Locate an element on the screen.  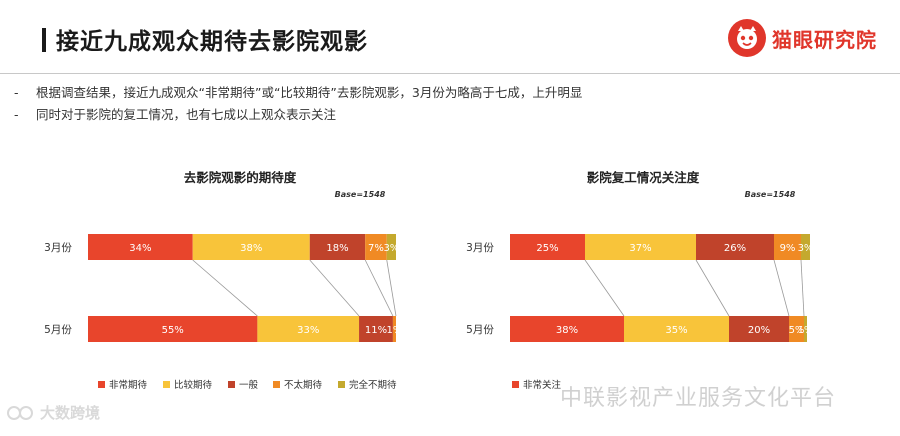
header-divider is located at coordinates (450, 73).